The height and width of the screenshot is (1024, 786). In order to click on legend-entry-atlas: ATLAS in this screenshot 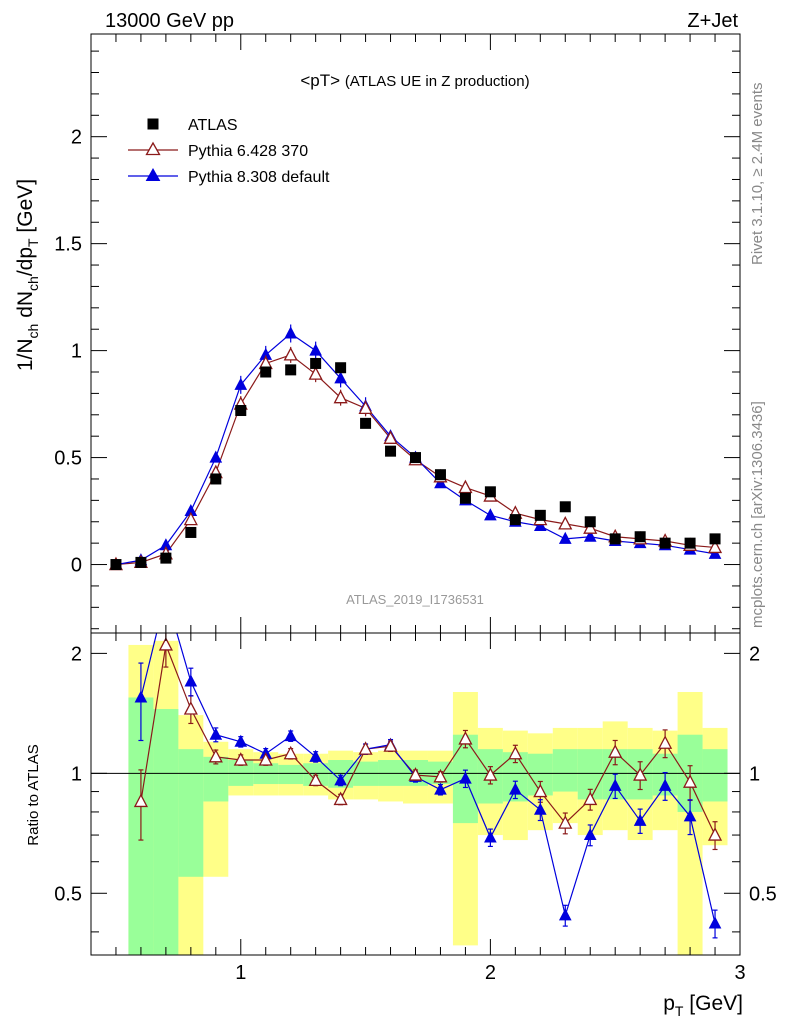, I will do `click(192, 125)`.